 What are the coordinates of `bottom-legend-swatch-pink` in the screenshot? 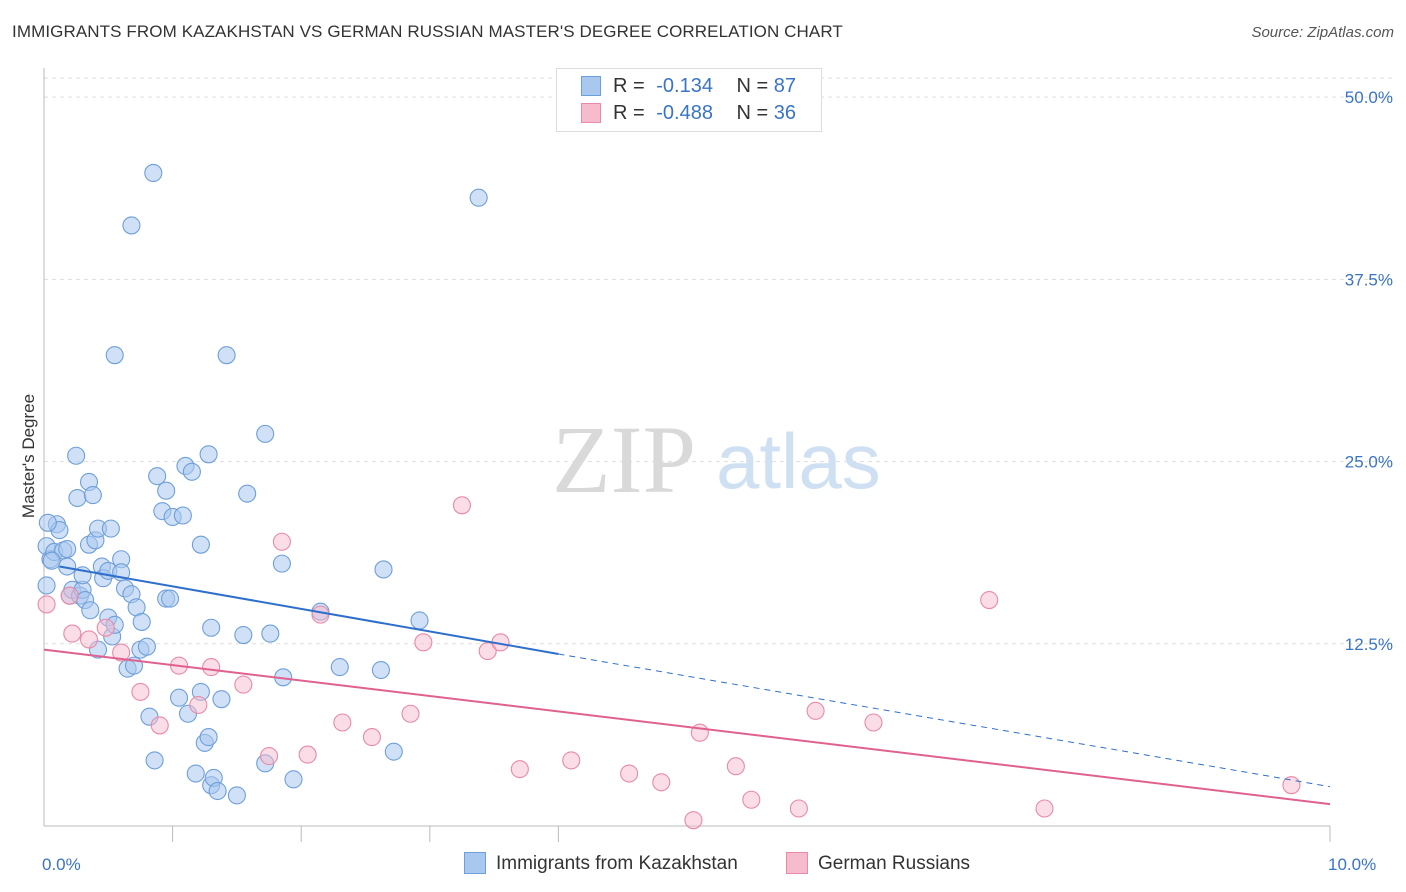 It's located at (797, 863).